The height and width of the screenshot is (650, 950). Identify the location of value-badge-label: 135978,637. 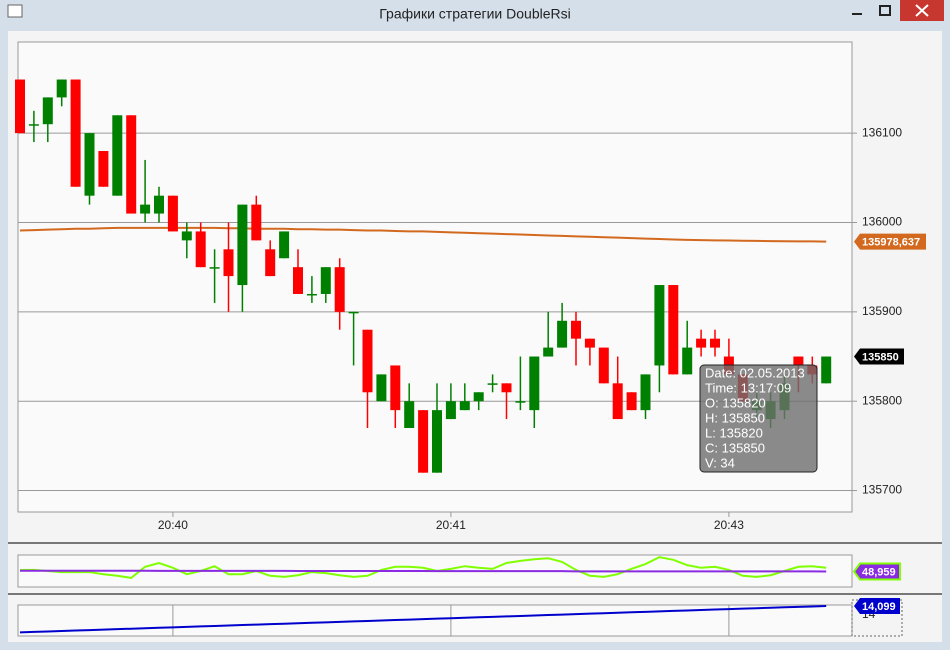
(891, 242).